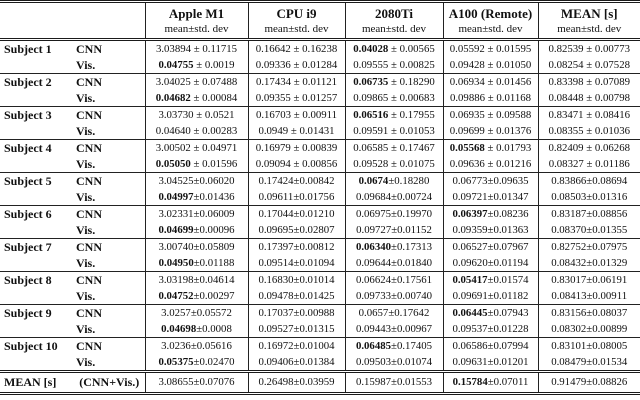 The height and width of the screenshot is (400, 640). I want to click on std-value: ±0.00988, so click(314, 313).